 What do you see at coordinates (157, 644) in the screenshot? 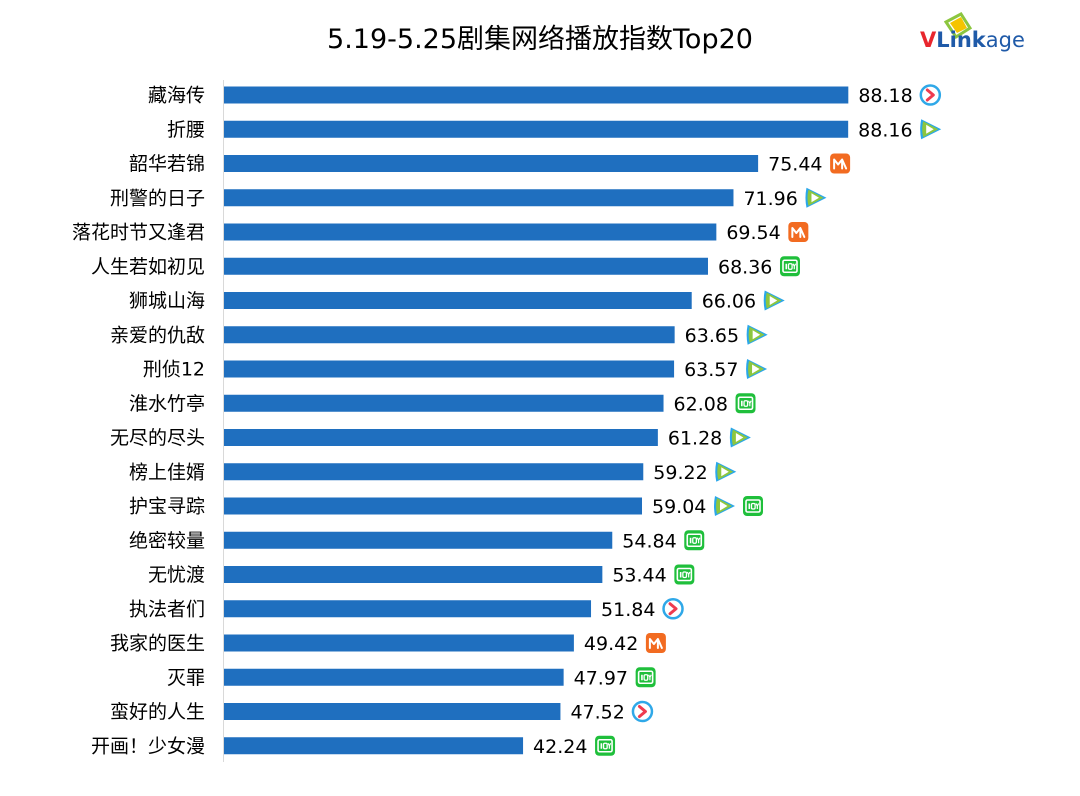
I see `category-label: 我家的医生` at bounding box center [157, 644].